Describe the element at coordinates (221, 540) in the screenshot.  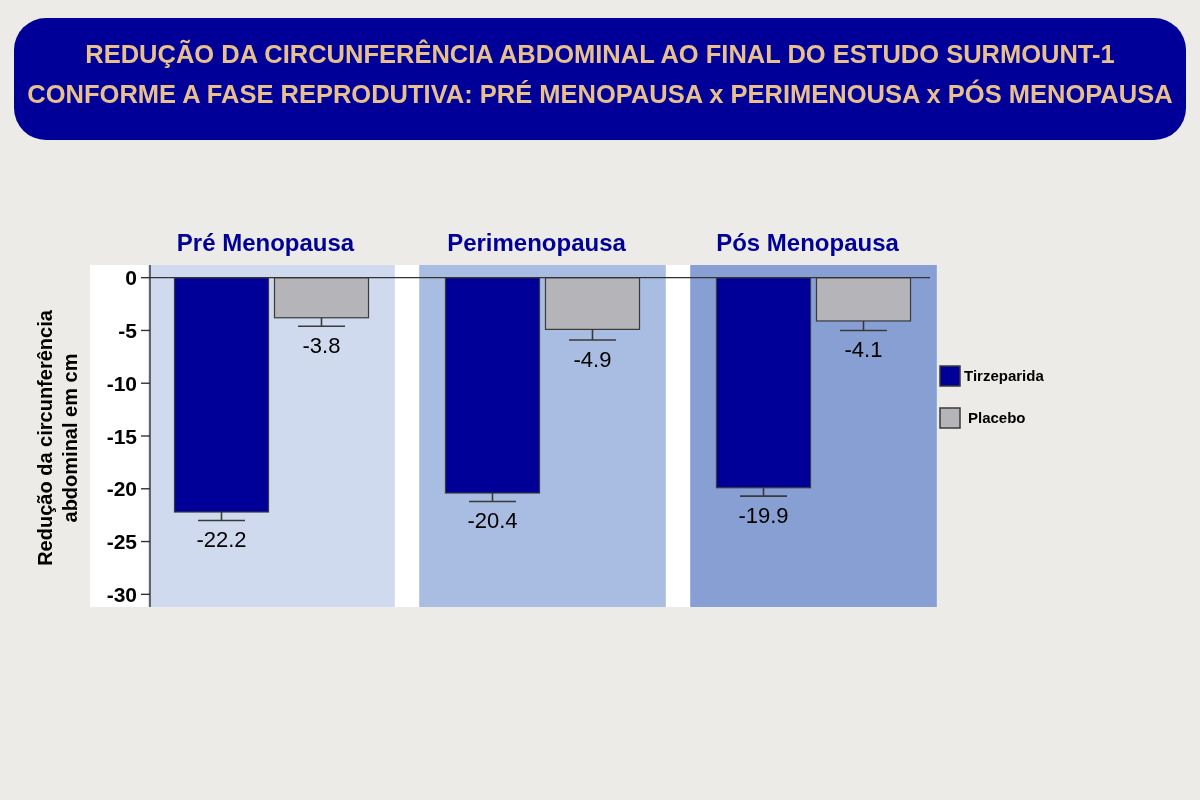
I see `data-label: -22.2` at that location.